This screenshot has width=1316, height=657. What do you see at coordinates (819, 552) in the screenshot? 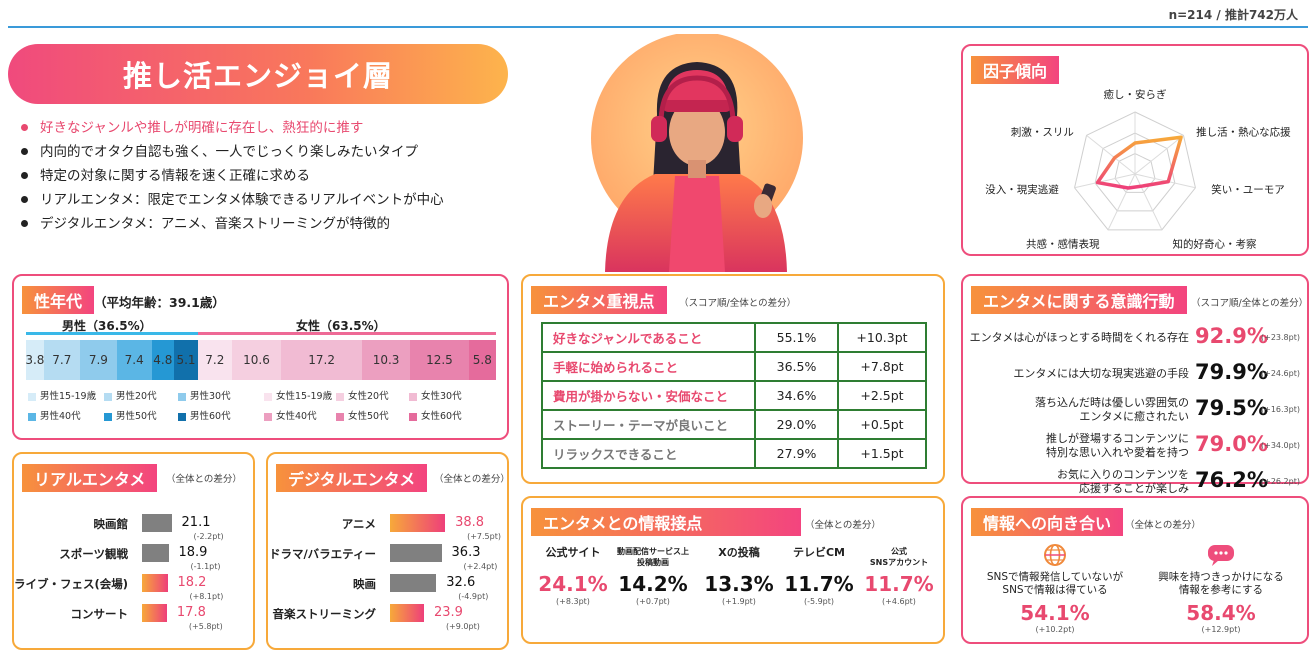
I see `touchpoint-label-line: テレビCM` at bounding box center [819, 552].